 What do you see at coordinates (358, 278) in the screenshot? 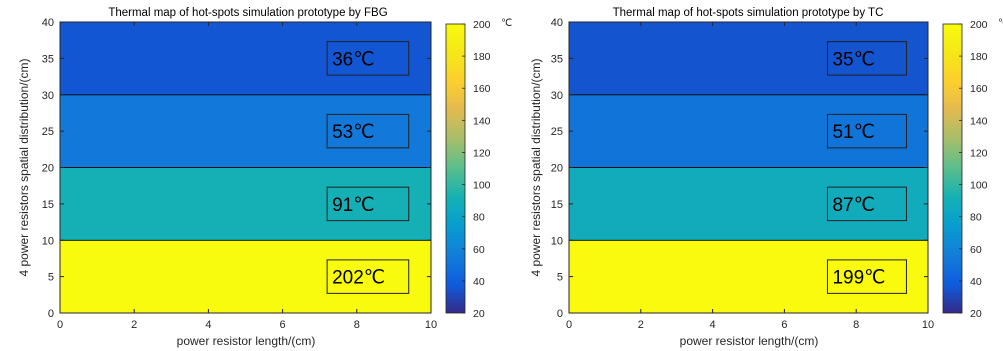
I see `temperature-label: 202℃` at bounding box center [358, 278].